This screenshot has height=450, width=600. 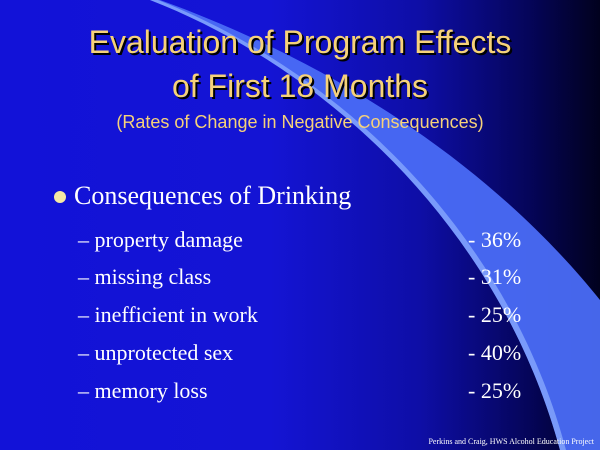 What do you see at coordinates (213, 195) in the screenshot?
I see `bullet-heading: Consequences of Drinking` at bounding box center [213, 195].